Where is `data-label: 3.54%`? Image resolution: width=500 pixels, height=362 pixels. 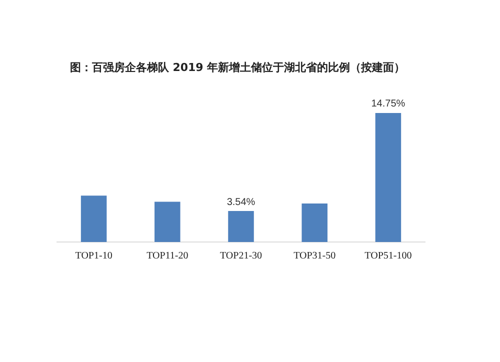
data-label: 3.54% is located at coordinates (241, 202).